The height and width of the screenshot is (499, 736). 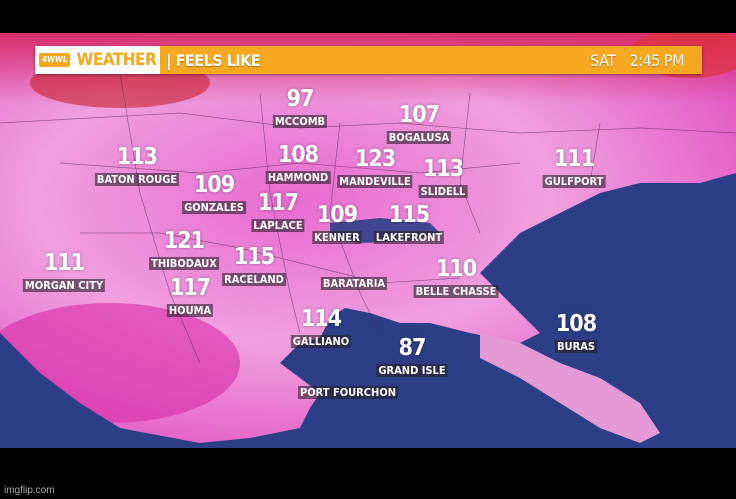 What do you see at coordinates (300, 121) in the screenshot?
I see `city-name: MCCOMB` at bounding box center [300, 121].